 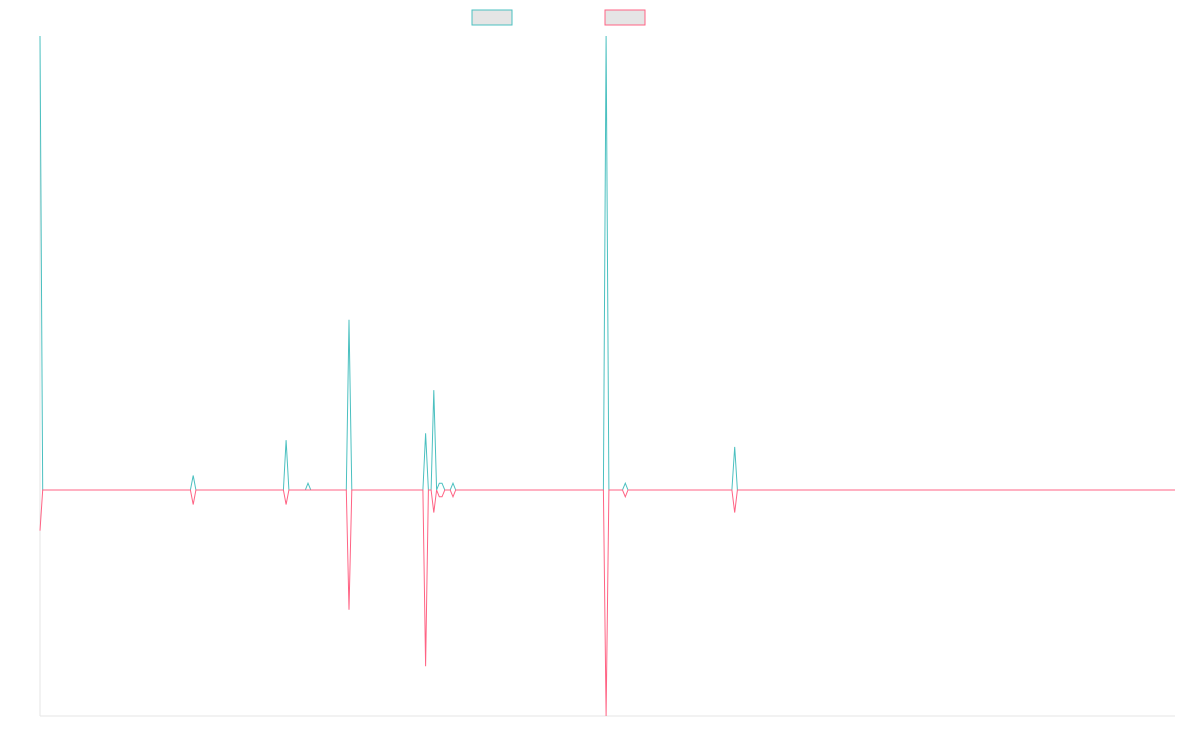 What do you see at coordinates (558, 17) in the screenshot?
I see `legend` at bounding box center [558, 17].